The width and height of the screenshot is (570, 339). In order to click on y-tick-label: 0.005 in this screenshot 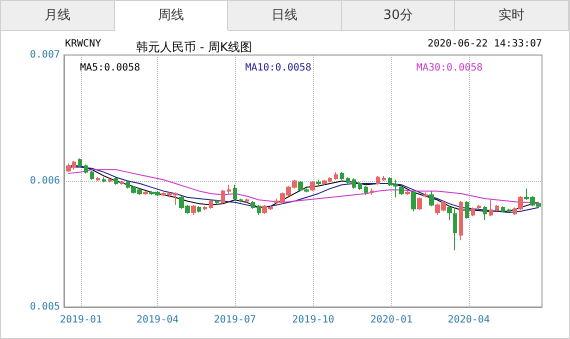, I will do `click(45, 307)`.